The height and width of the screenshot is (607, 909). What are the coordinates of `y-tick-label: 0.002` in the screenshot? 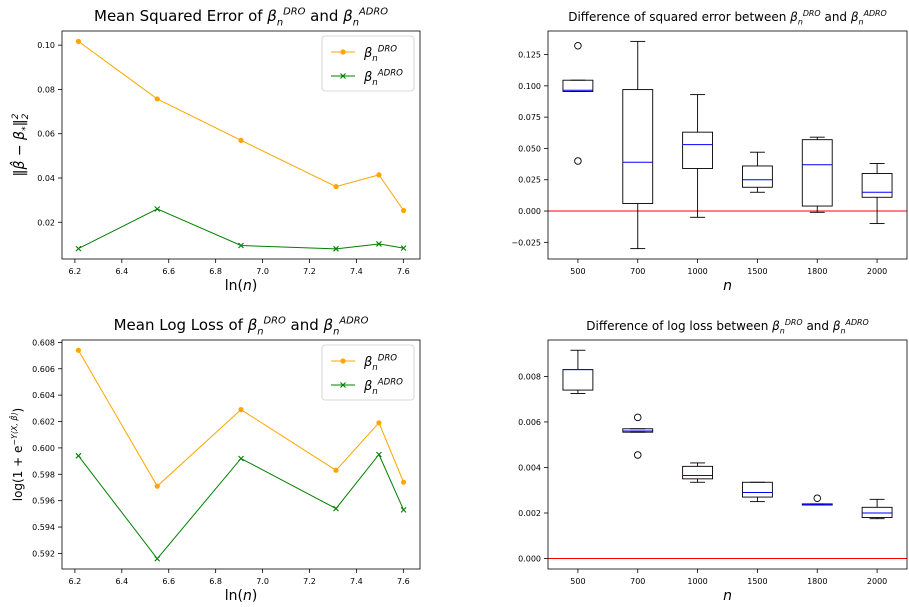 It's located at (529, 513).